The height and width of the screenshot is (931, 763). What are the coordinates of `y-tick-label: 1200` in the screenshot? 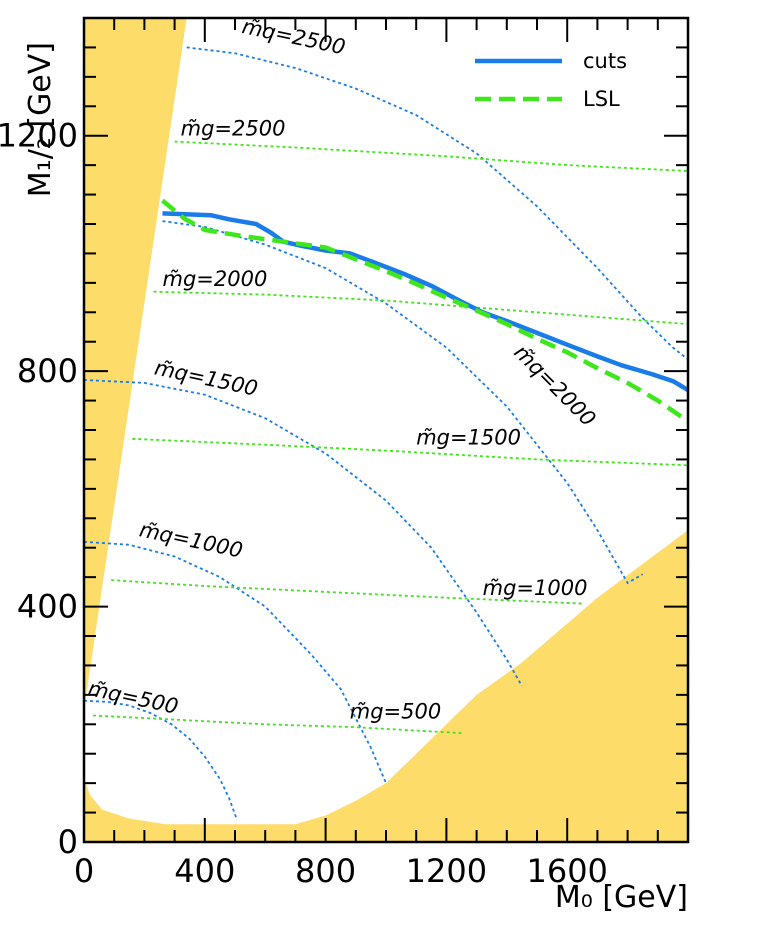 It's located at (39, 136).